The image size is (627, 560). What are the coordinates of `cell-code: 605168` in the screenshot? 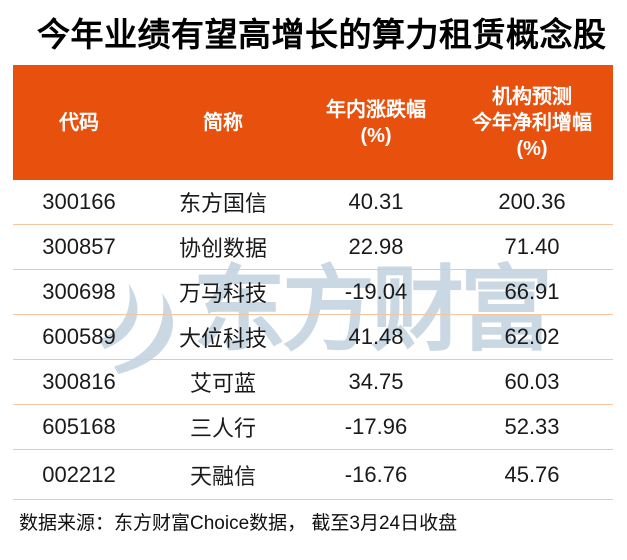 It's located at (79, 426).